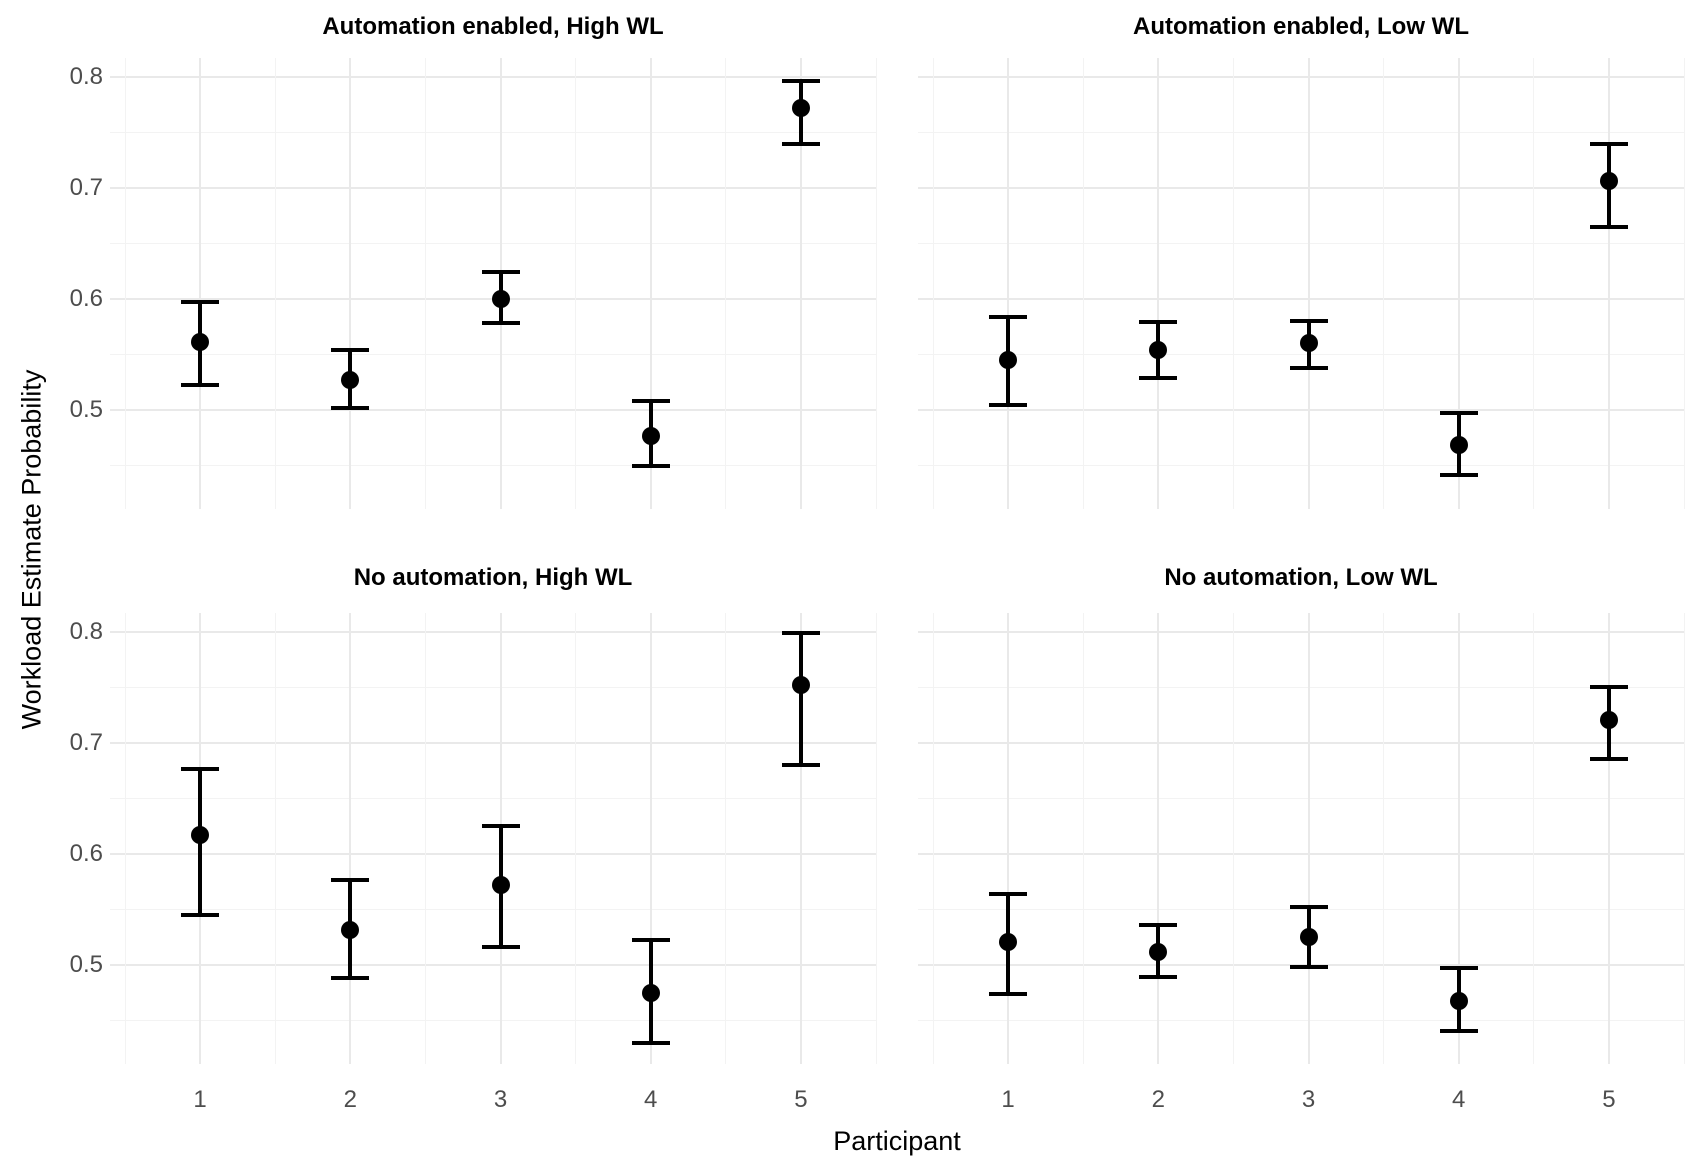 The image size is (1702, 1174). What do you see at coordinates (1301, 577) in the screenshot?
I see `facet-title: No automation, Low WL` at bounding box center [1301, 577].